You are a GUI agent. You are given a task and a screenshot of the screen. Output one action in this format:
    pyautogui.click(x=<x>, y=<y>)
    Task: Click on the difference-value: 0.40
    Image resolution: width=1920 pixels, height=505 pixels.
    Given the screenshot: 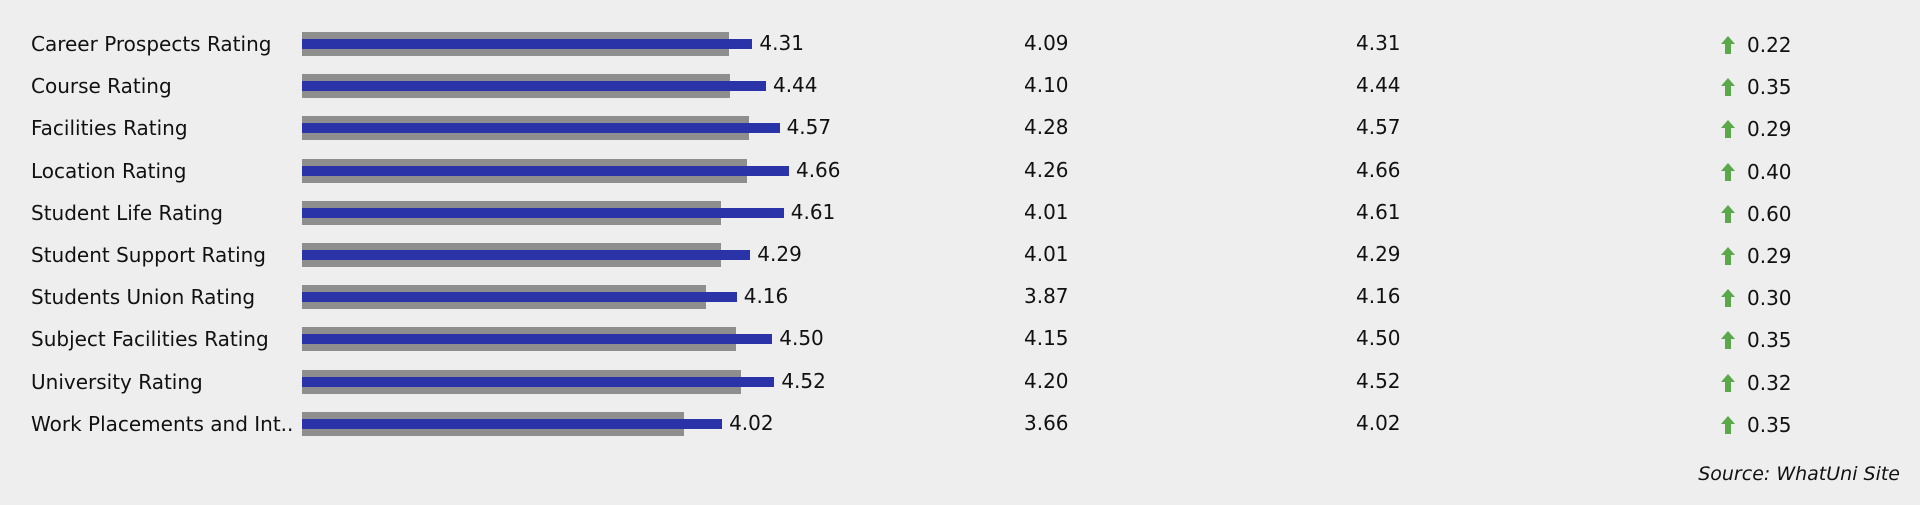 What is the action you would take?
    pyautogui.click(x=1769, y=171)
    